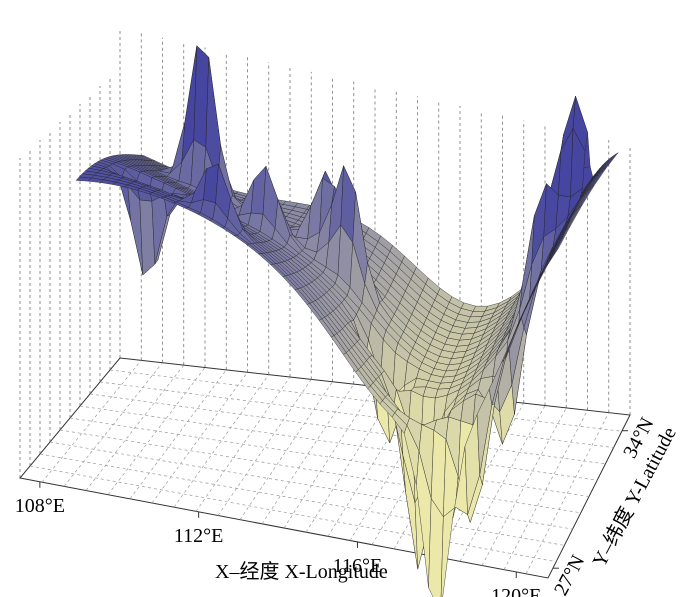  What do you see at coordinates (198, 536) in the screenshot?
I see `x-tick-label: 112°E` at bounding box center [198, 536].